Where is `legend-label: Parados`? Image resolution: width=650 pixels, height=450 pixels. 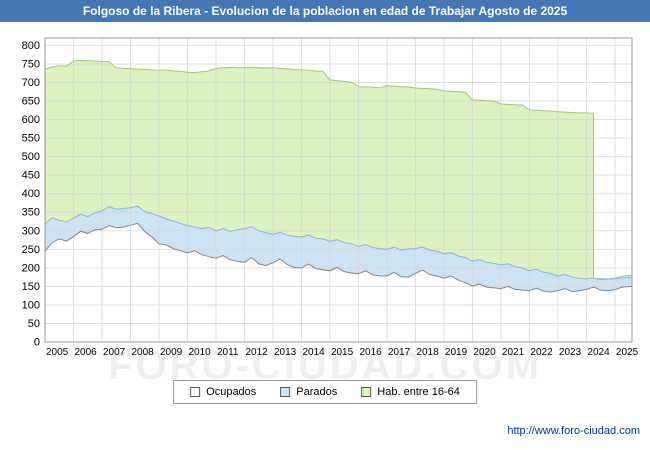
legend-label: Parados is located at coordinates (317, 392).